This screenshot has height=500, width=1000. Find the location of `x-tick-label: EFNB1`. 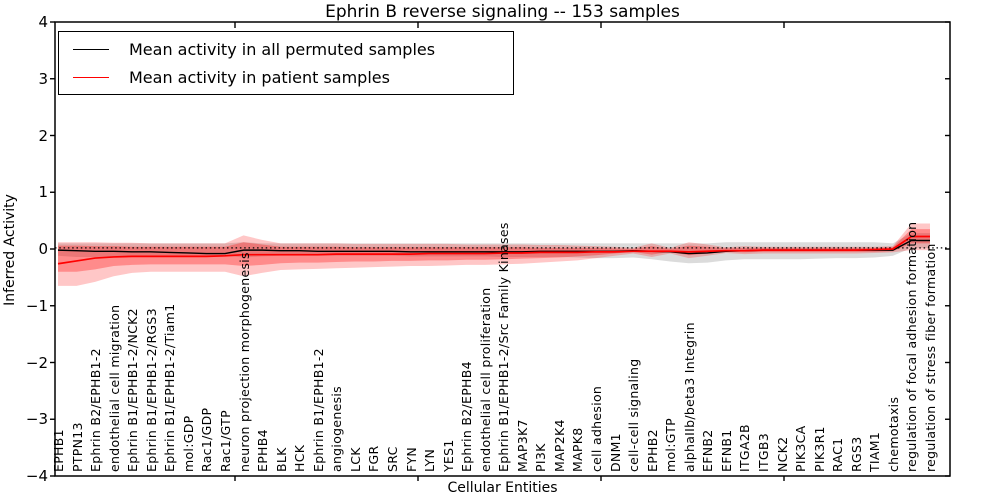

x-tick-label: EFNB1 is located at coordinates (726, 450).